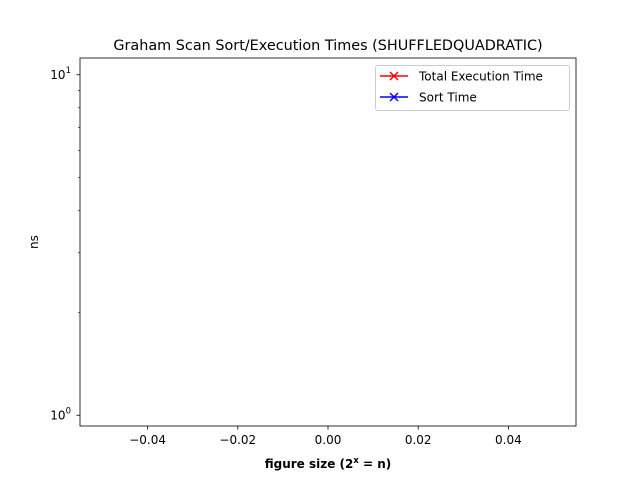 The image size is (640, 480). Describe the element at coordinates (60, 414) in the screenshot. I see `y-tick-label: 10⁰` at that location.